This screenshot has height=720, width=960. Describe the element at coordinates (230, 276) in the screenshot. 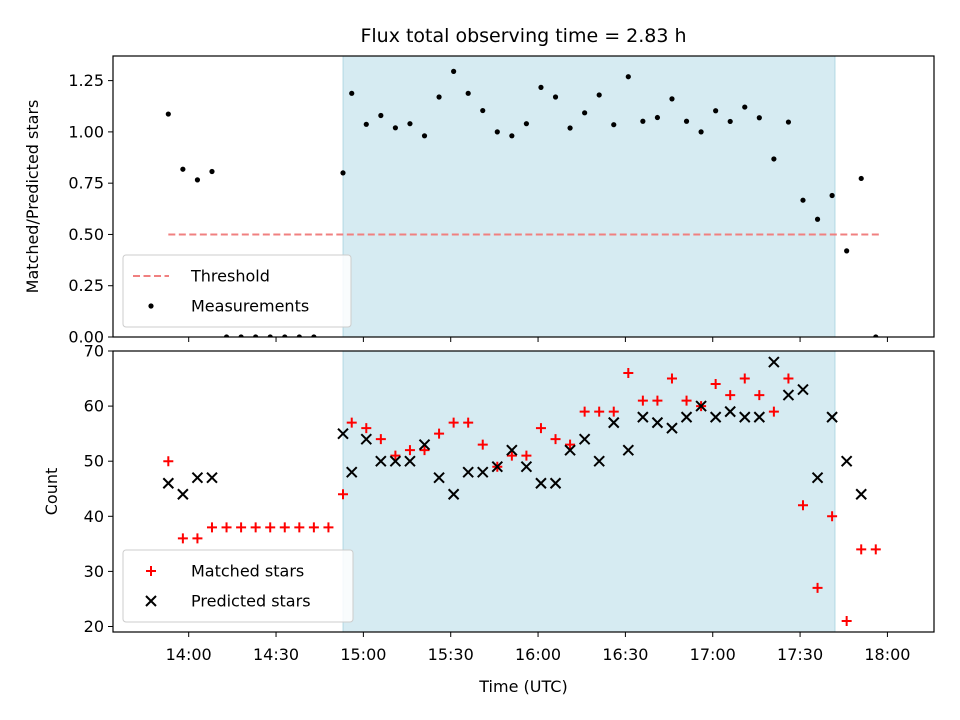

I see `legend-label: Threshold` at that location.